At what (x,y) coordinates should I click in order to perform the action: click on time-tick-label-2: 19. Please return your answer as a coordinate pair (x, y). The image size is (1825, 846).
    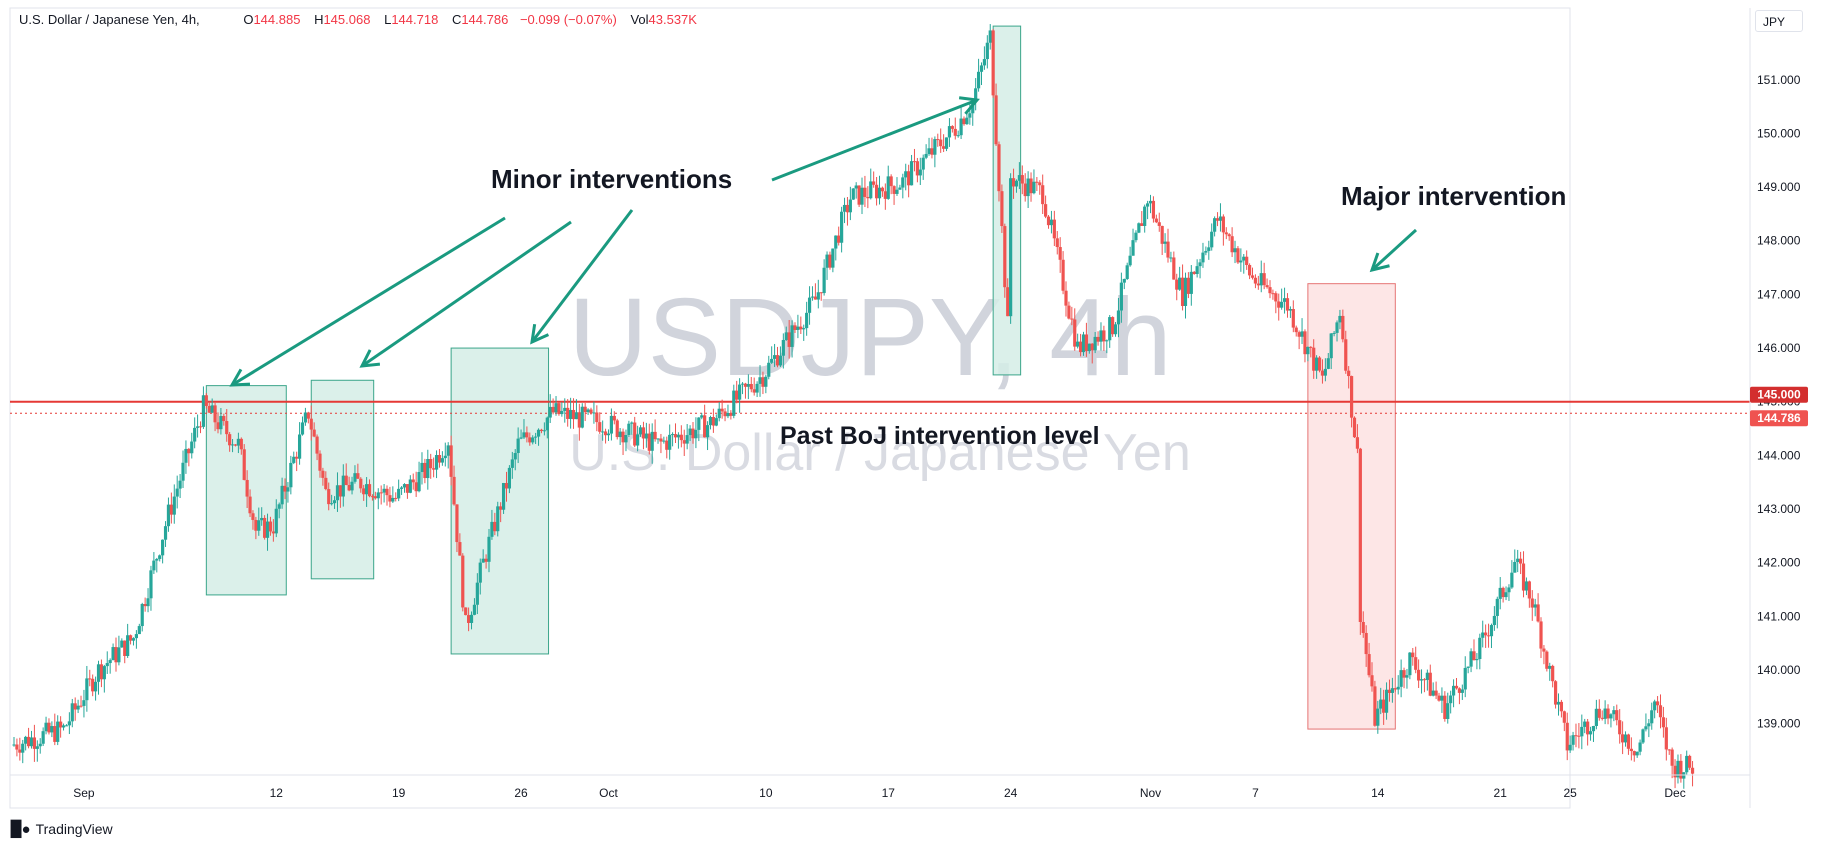
    Looking at the image, I should click on (399, 793).